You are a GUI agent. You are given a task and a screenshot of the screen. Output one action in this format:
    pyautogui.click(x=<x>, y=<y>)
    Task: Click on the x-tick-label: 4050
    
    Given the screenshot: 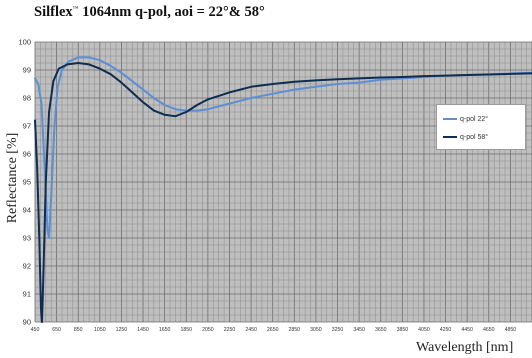 What is the action you would take?
    pyautogui.click(x=424, y=330)
    